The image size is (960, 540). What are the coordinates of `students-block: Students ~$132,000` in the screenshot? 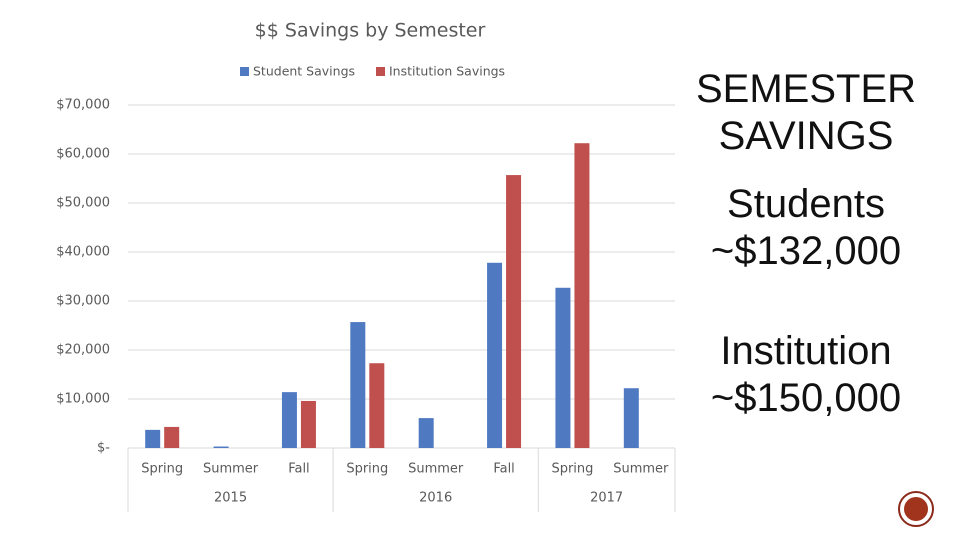 It's located at (806, 228).